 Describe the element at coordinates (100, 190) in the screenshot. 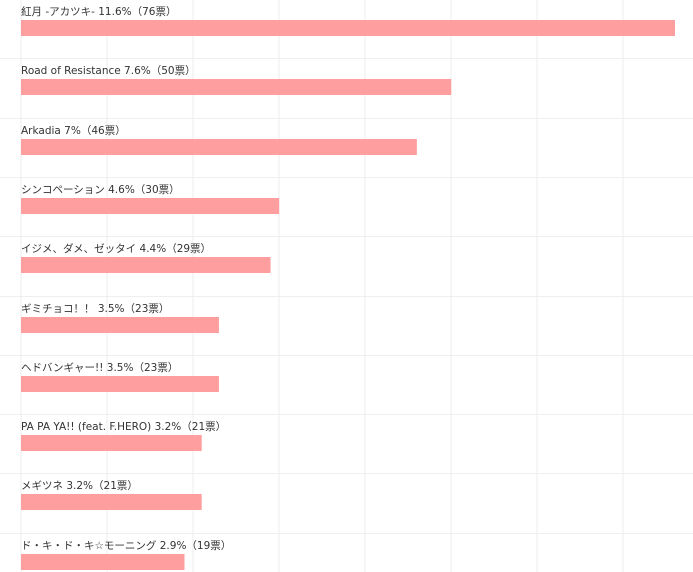

I see `bar-label: シンコペーション 4.6%（30票）` at that location.